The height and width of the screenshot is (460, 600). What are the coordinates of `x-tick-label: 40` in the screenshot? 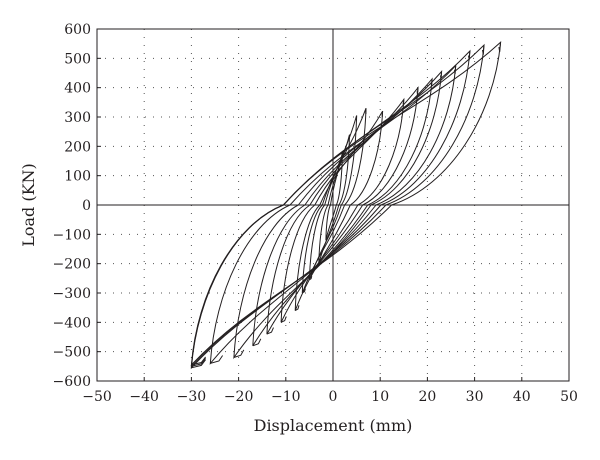 It's located at (522, 397).